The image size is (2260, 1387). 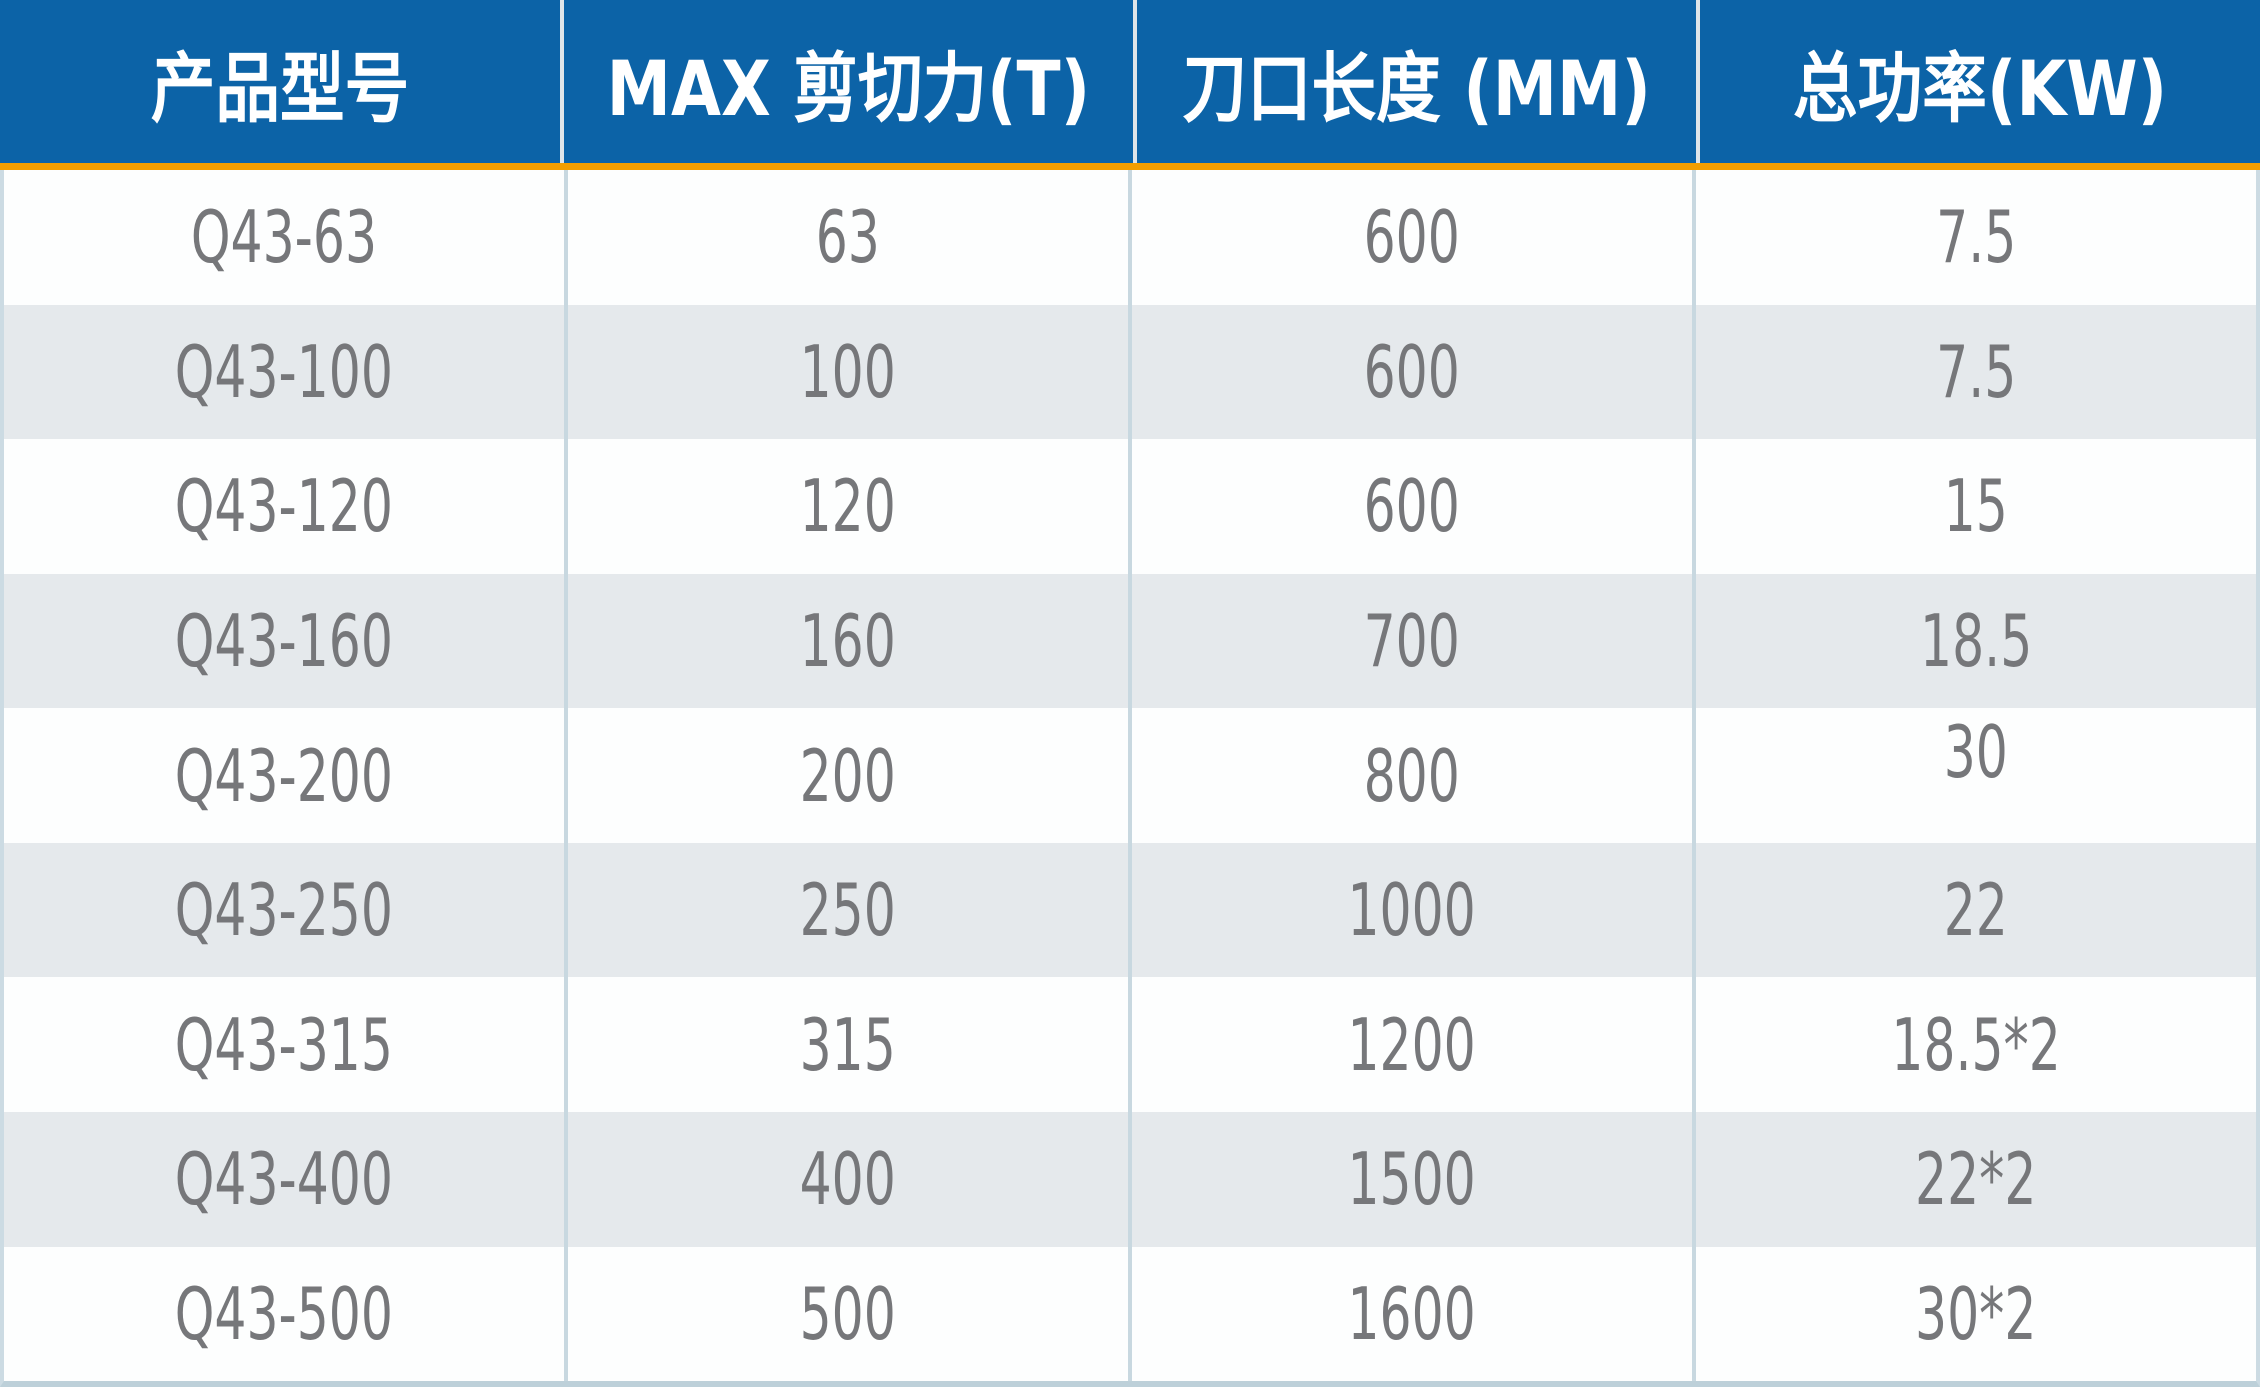 I want to click on cell-text: 15, so click(x=1976, y=506).